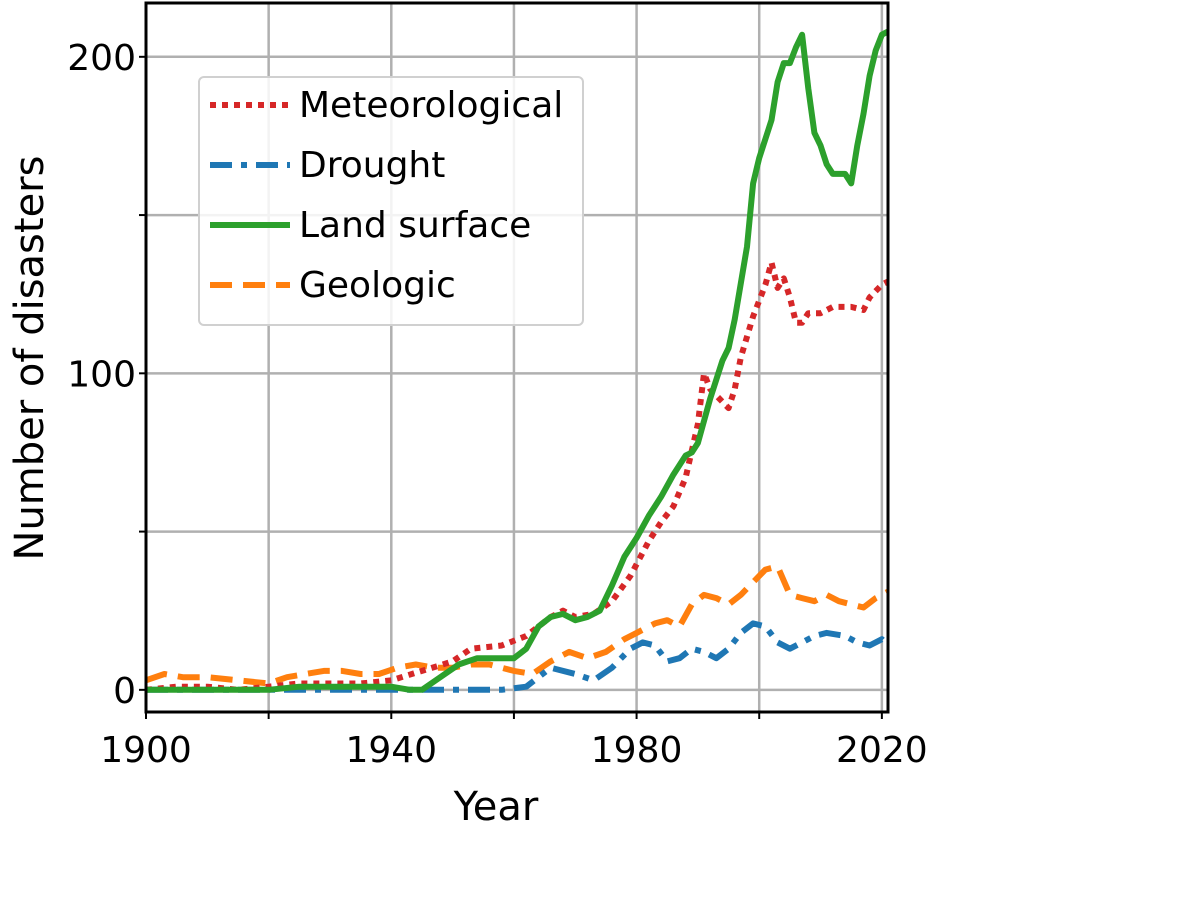 The image size is (1177, 897). I want to click on y-tick-label: 200, so click(101, 58).